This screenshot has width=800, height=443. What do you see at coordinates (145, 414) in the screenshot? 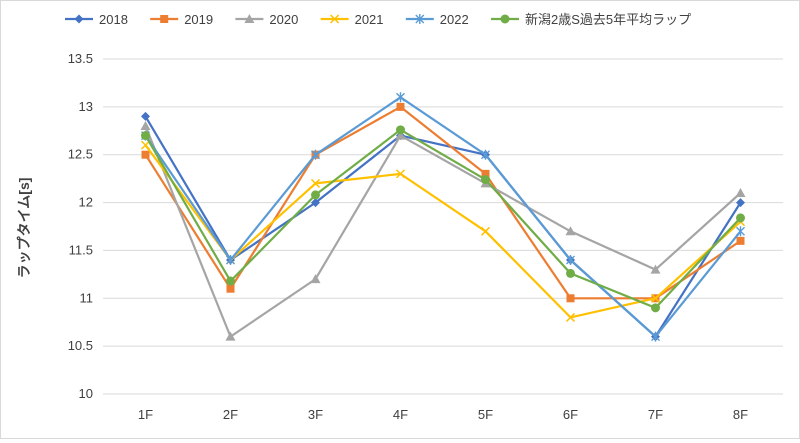
I see `x-tick-label: 1F` at bounding box center [145, 414].